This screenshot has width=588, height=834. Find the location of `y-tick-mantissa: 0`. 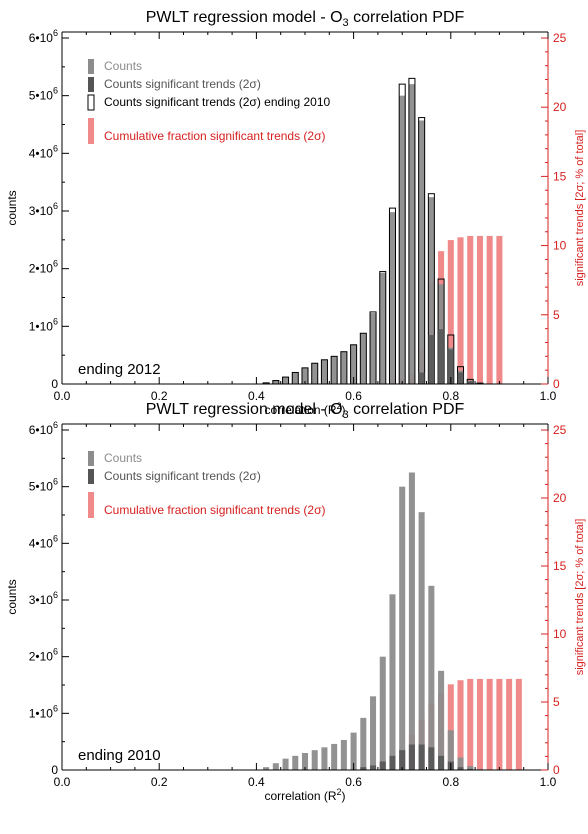

y-tick-mantissa: 0 is located at coordinates (54, 770).